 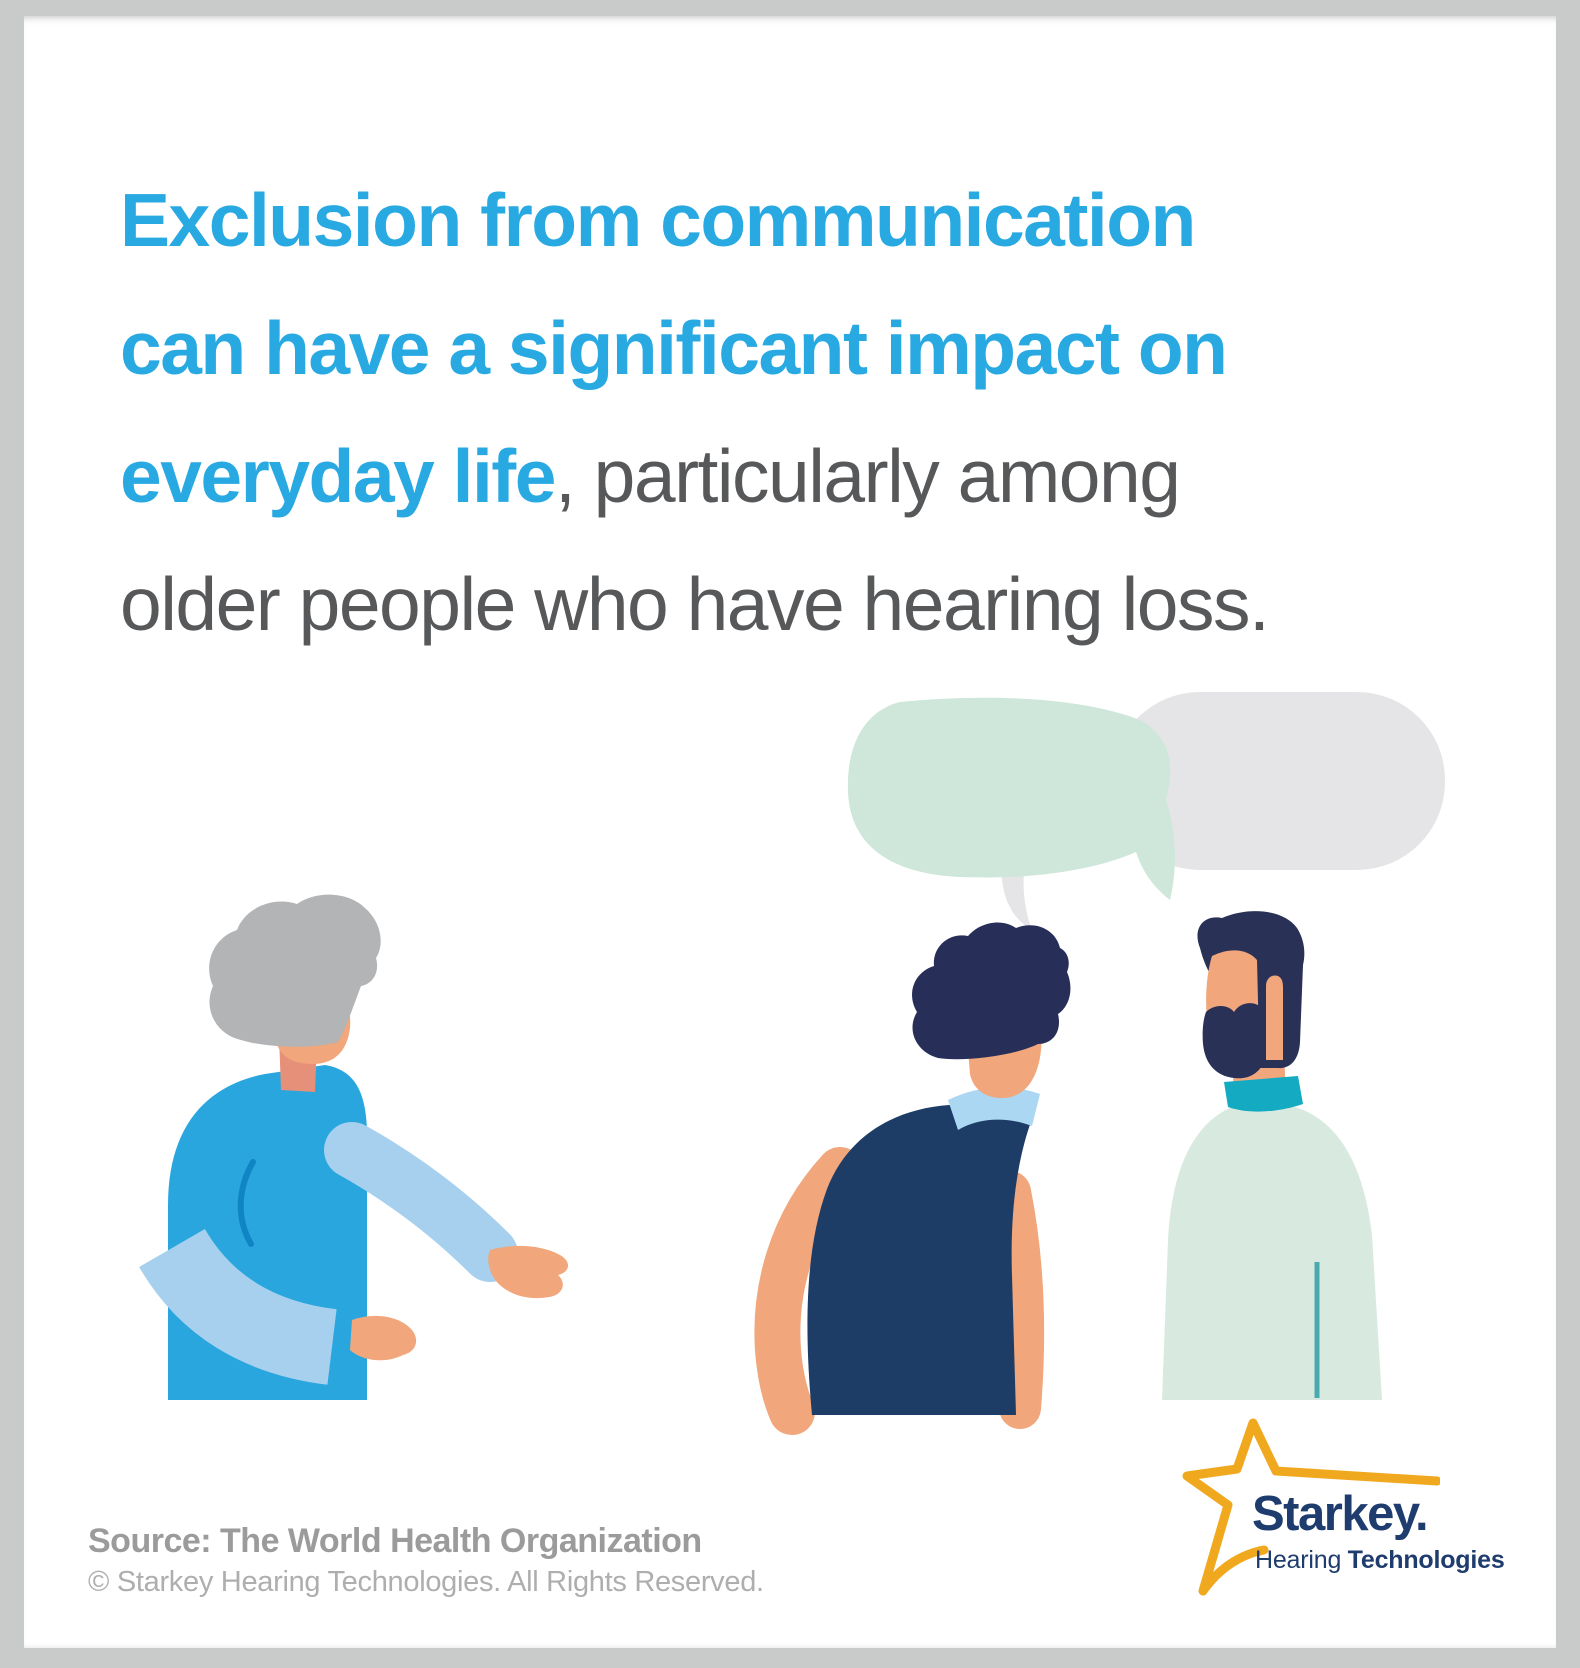 I want to click on starkey-logo: Starkey. Hearing Technologies, so click(x=1360, y=1523).